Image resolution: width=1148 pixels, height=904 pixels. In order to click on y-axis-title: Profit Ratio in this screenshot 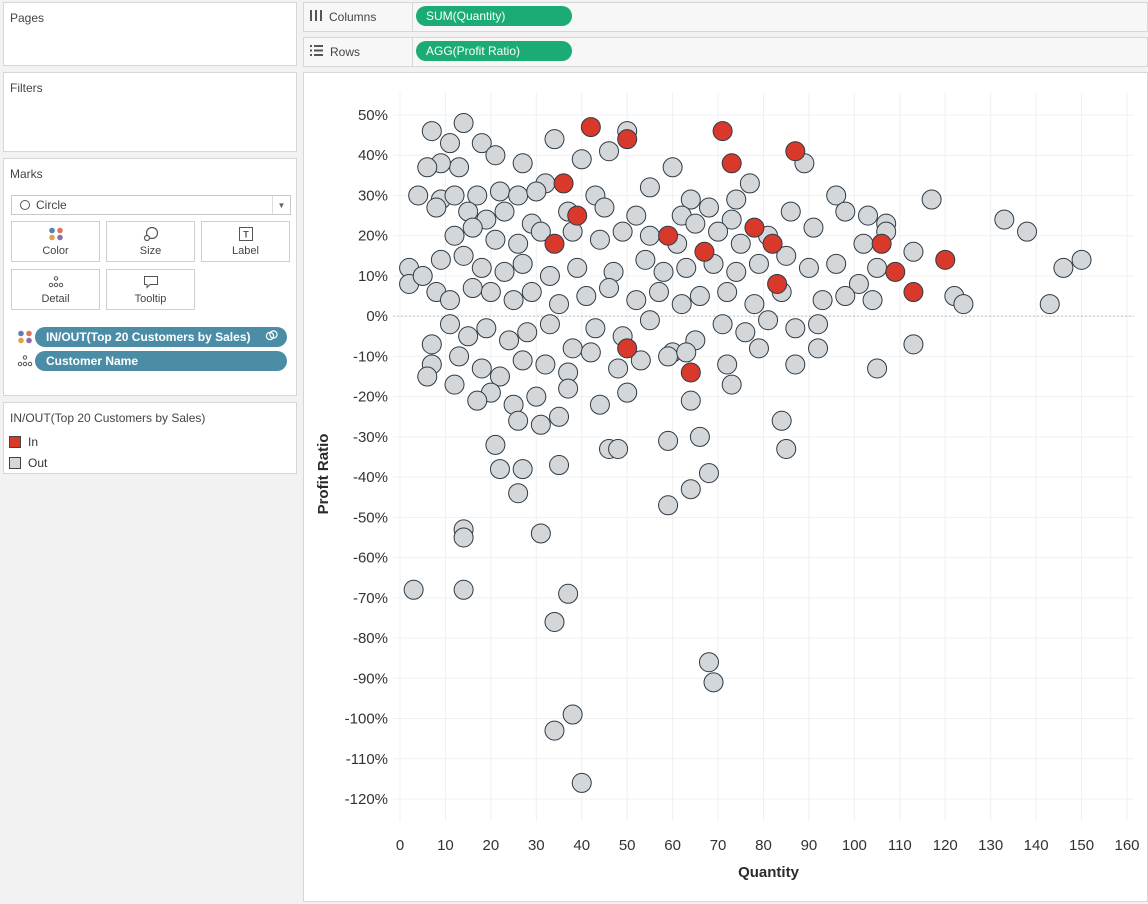, I will do `click(323, 474)`.